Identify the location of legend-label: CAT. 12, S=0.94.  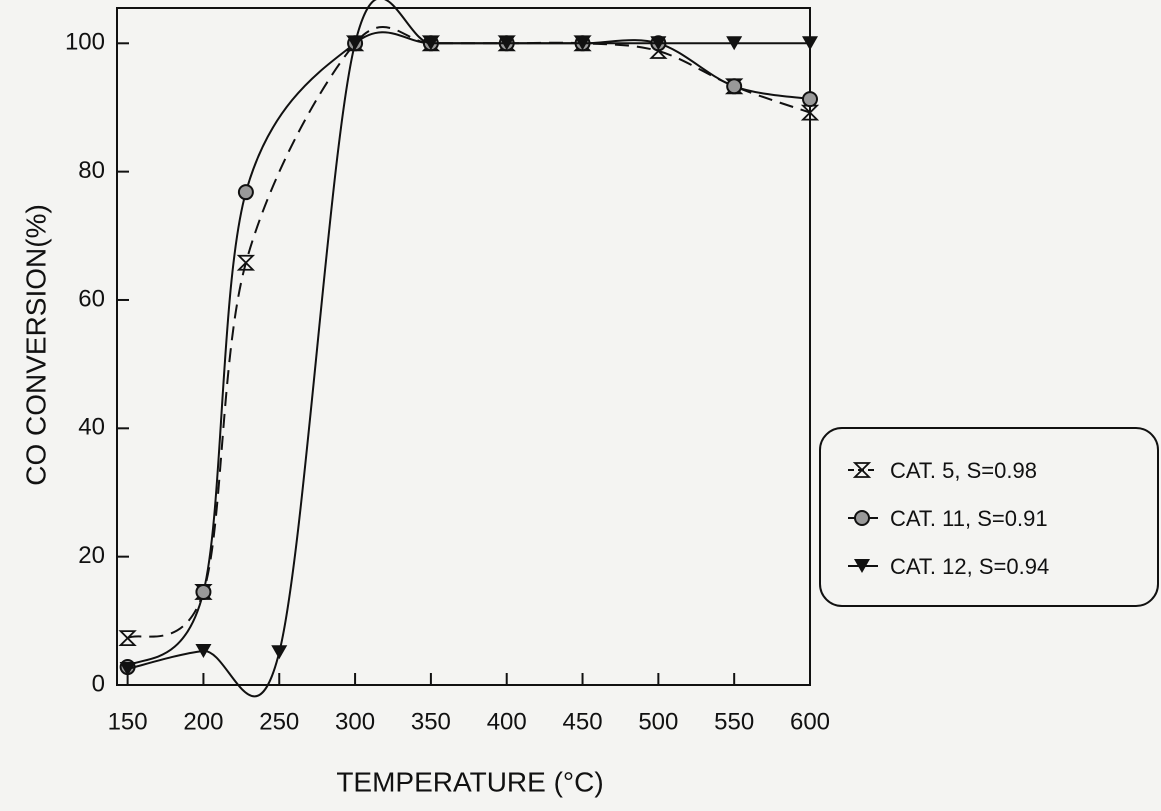
(969, 566).